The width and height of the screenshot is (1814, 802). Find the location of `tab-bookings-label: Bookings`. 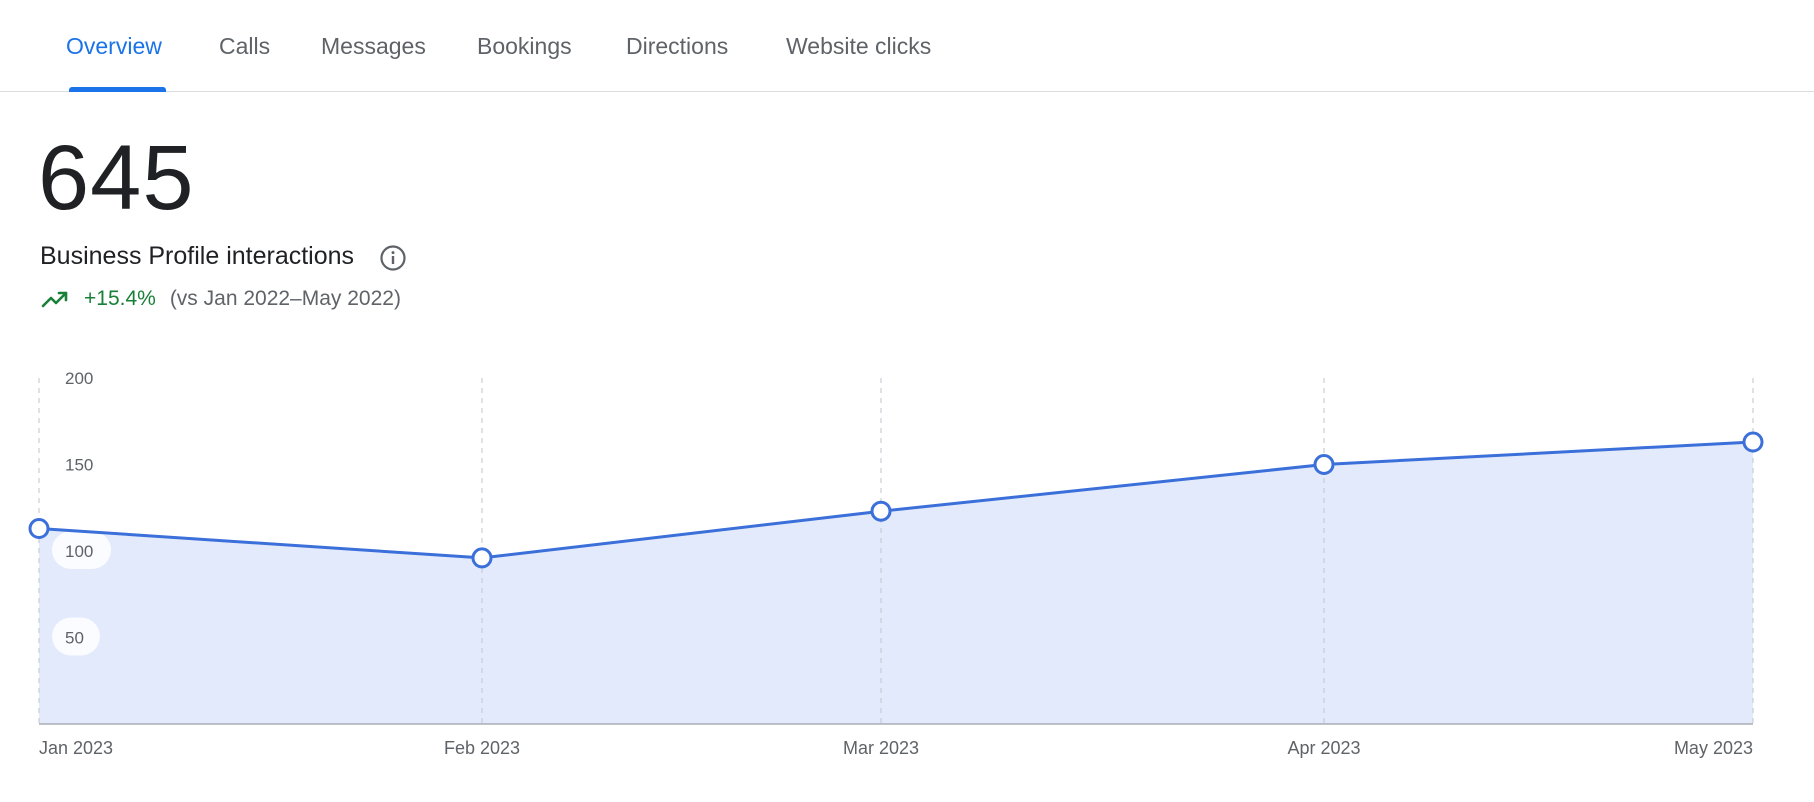

tab-bookings-label: Bookings is located at coordinates (524, 45).